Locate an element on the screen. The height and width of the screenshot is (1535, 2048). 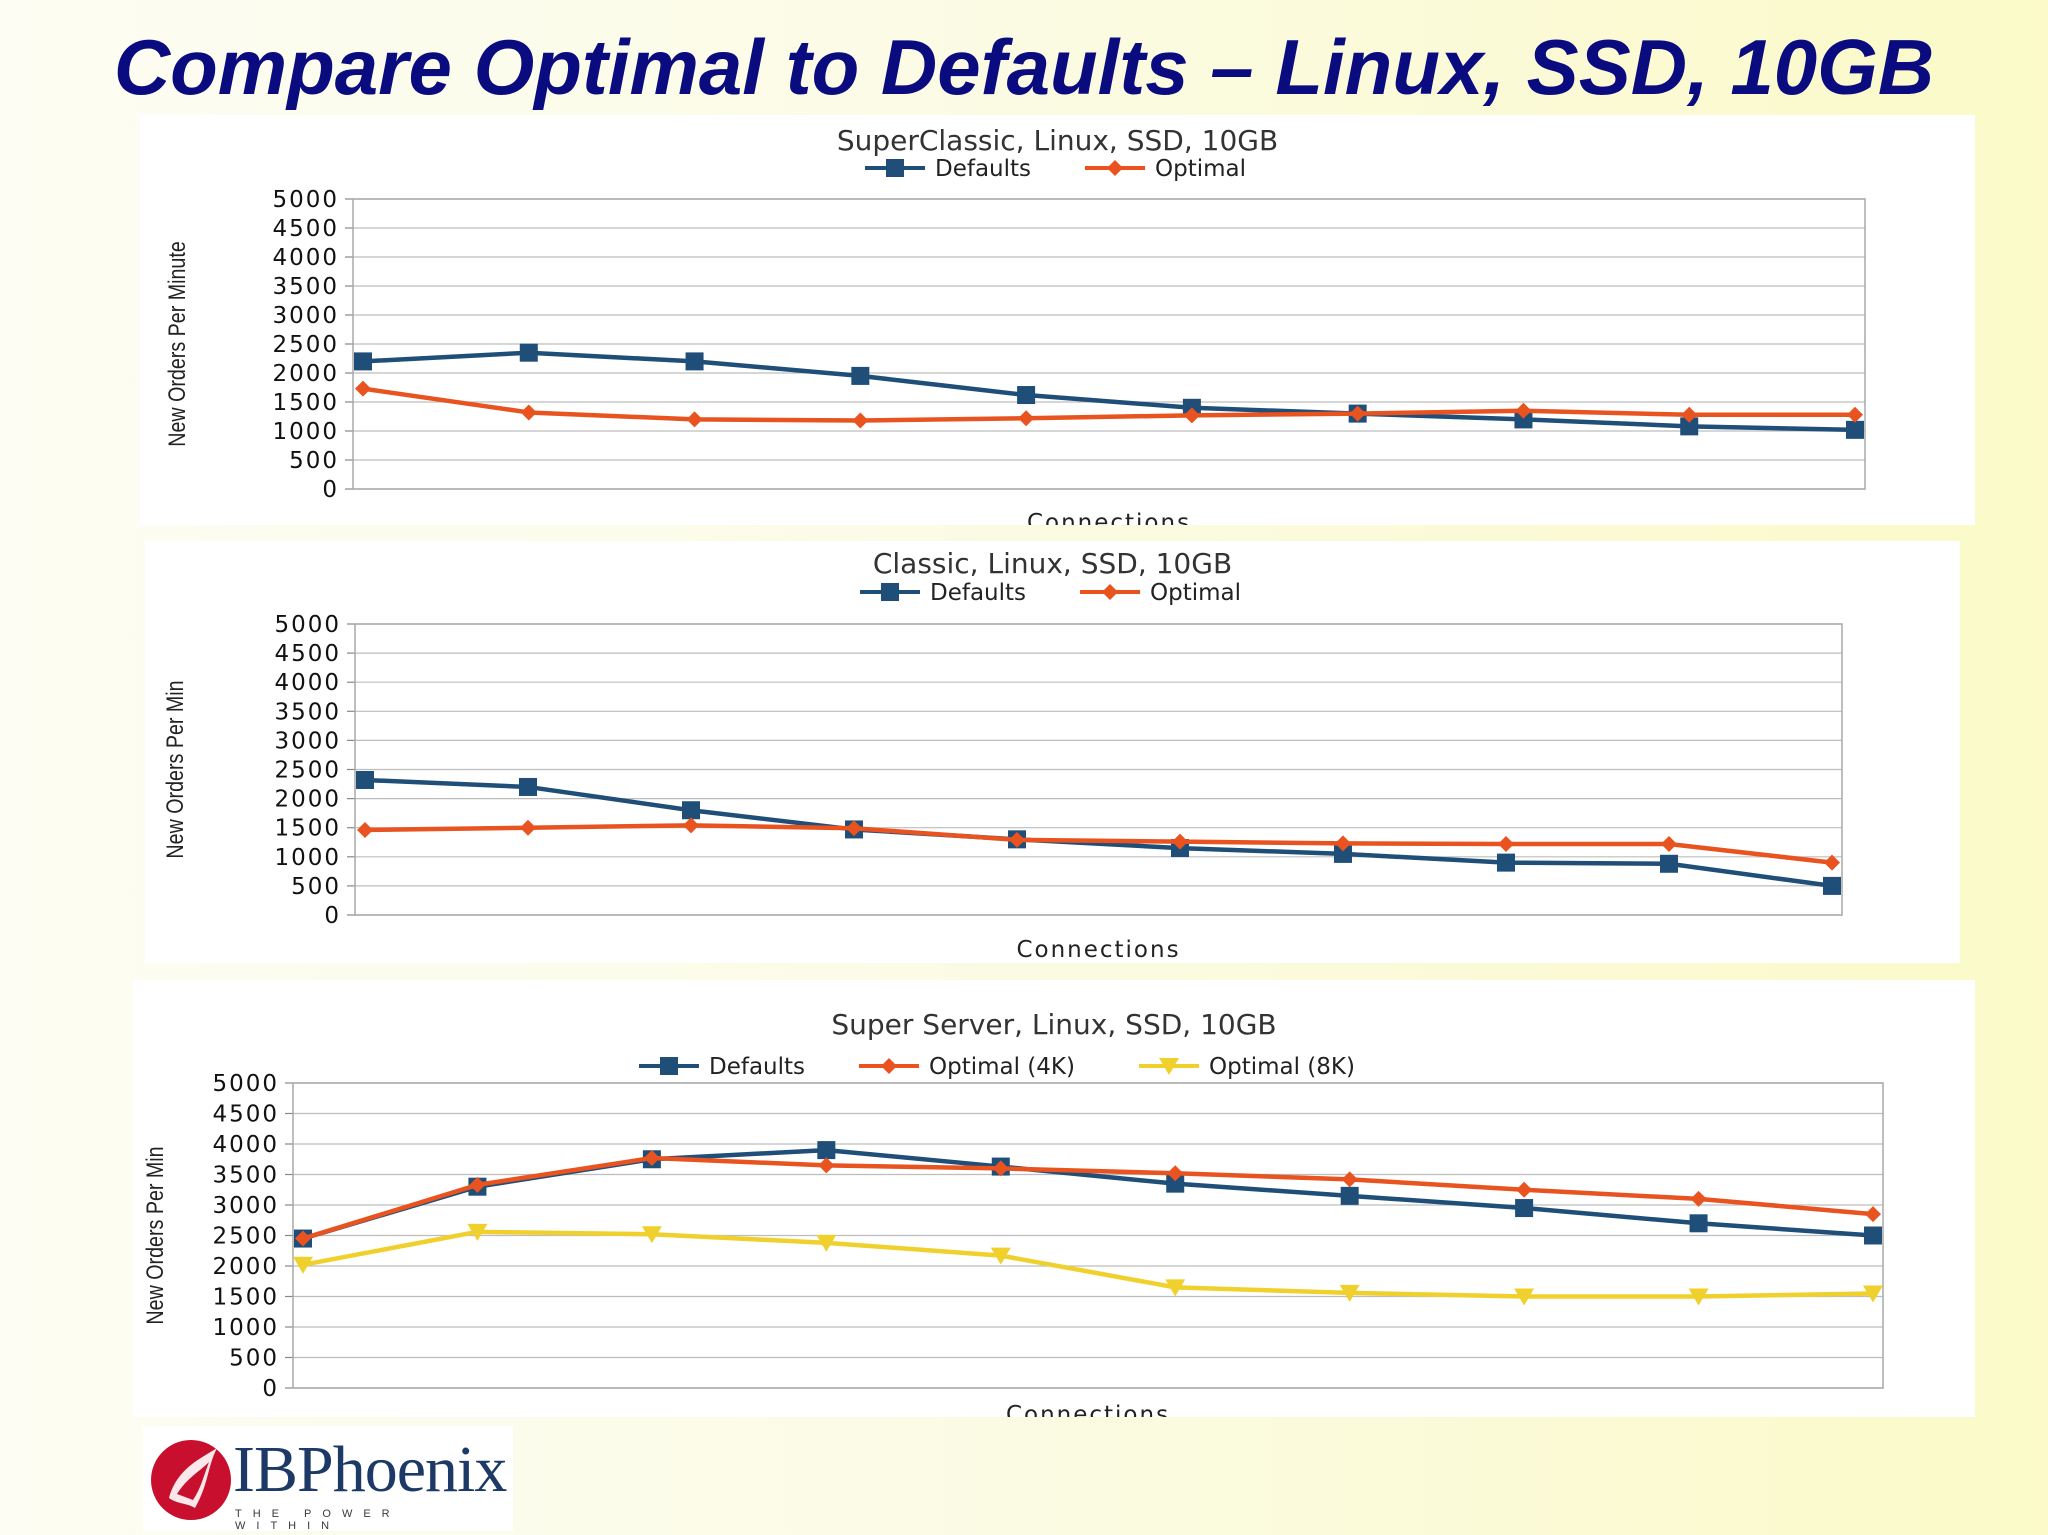
legend-label: Defaults is located at coordinates (983, 169).